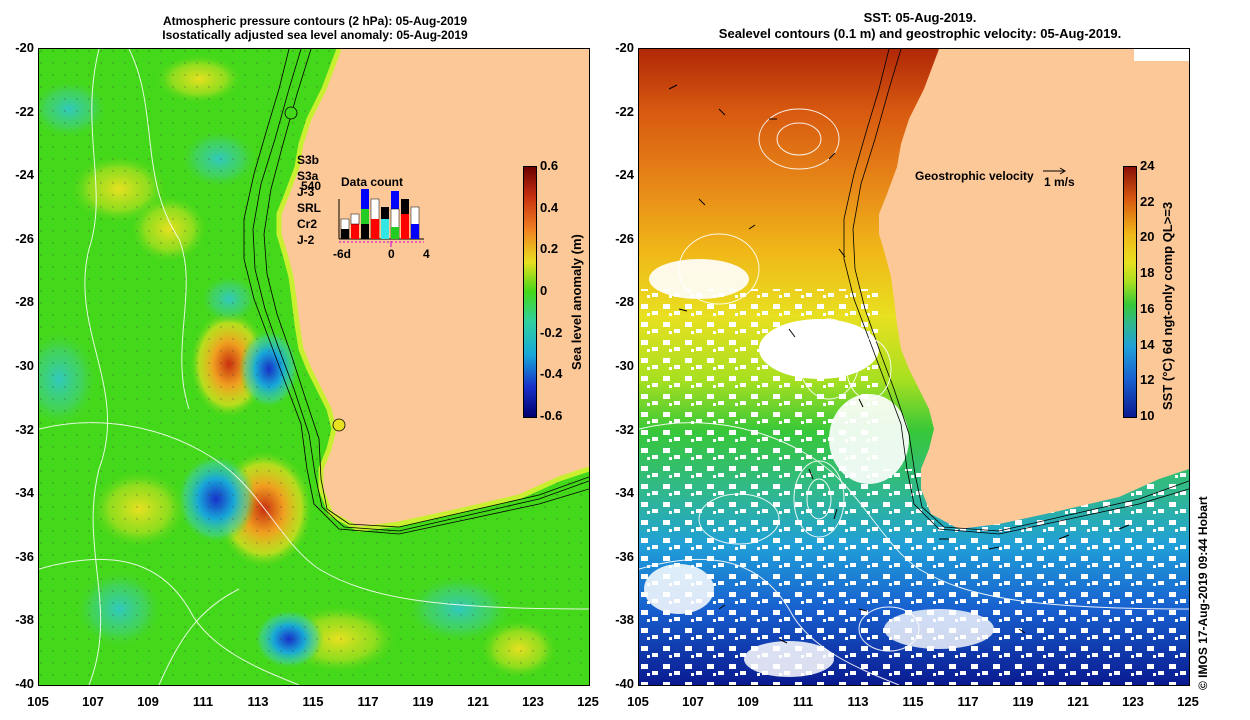 The width and height of the screenshot is (1250, 720). What do you see at coordinates (913, 701) in the screenshot?
I see `right-longitude-tick: 115` at bounding box center [913, 701].